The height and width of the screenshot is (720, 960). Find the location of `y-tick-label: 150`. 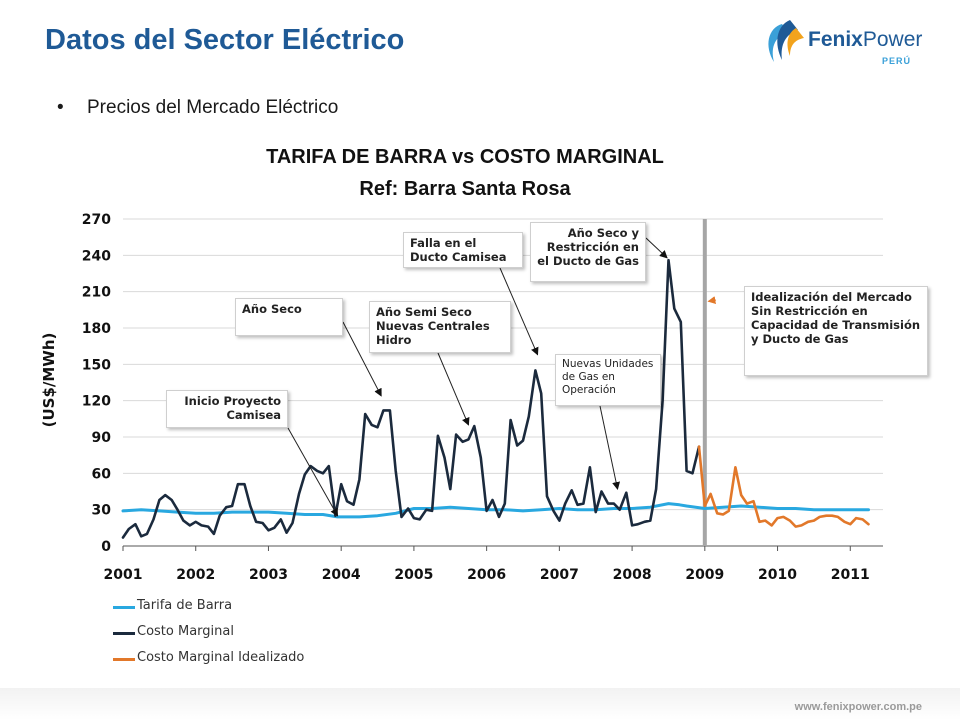

y-tick-label: 150 is located at coordinates (96, 365).